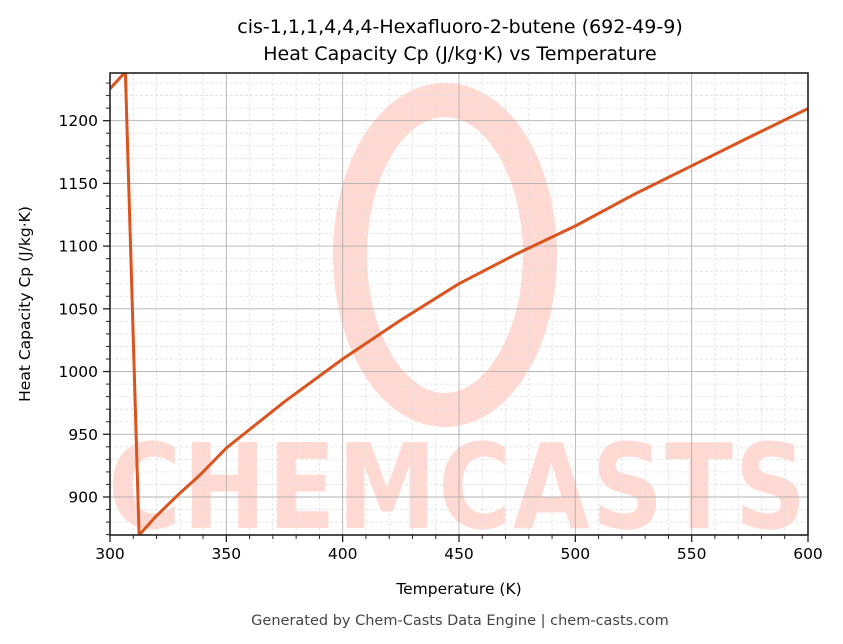  I want to click on y-axis: 900 950 1000 1050 1100 1150 1200, so click(84, 309).